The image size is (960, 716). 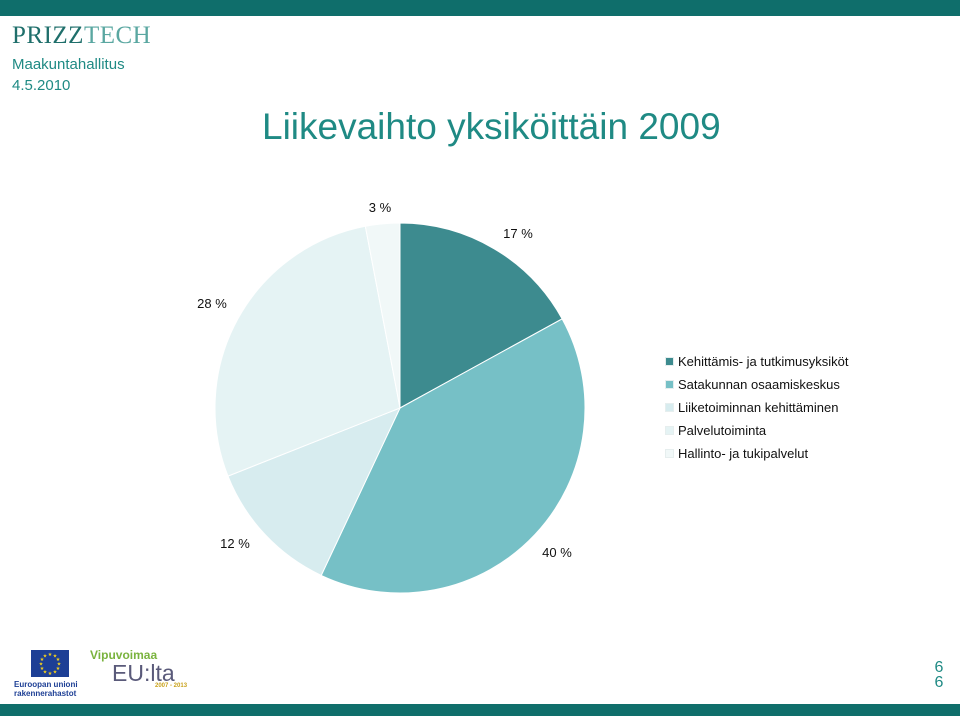 What do you see at coordinates (171, 686) in the screenshot?
I see `eulta-years: 2007 - 2013` at bounding box center [171, 686].